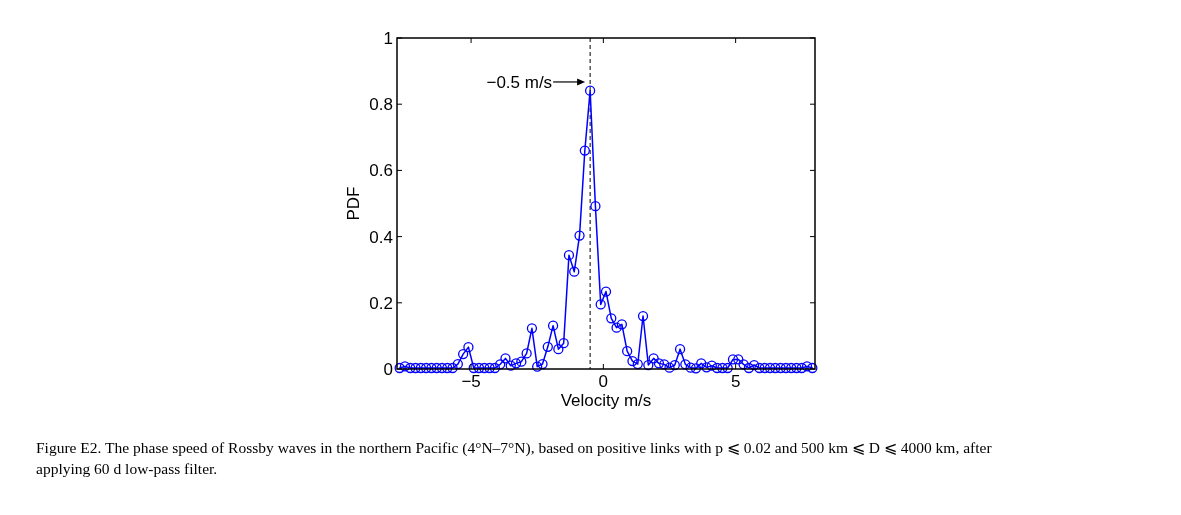 The height and width of the screenshot is (515, 1181). I want to click on x-tick-label: 0, so click(603, 381).